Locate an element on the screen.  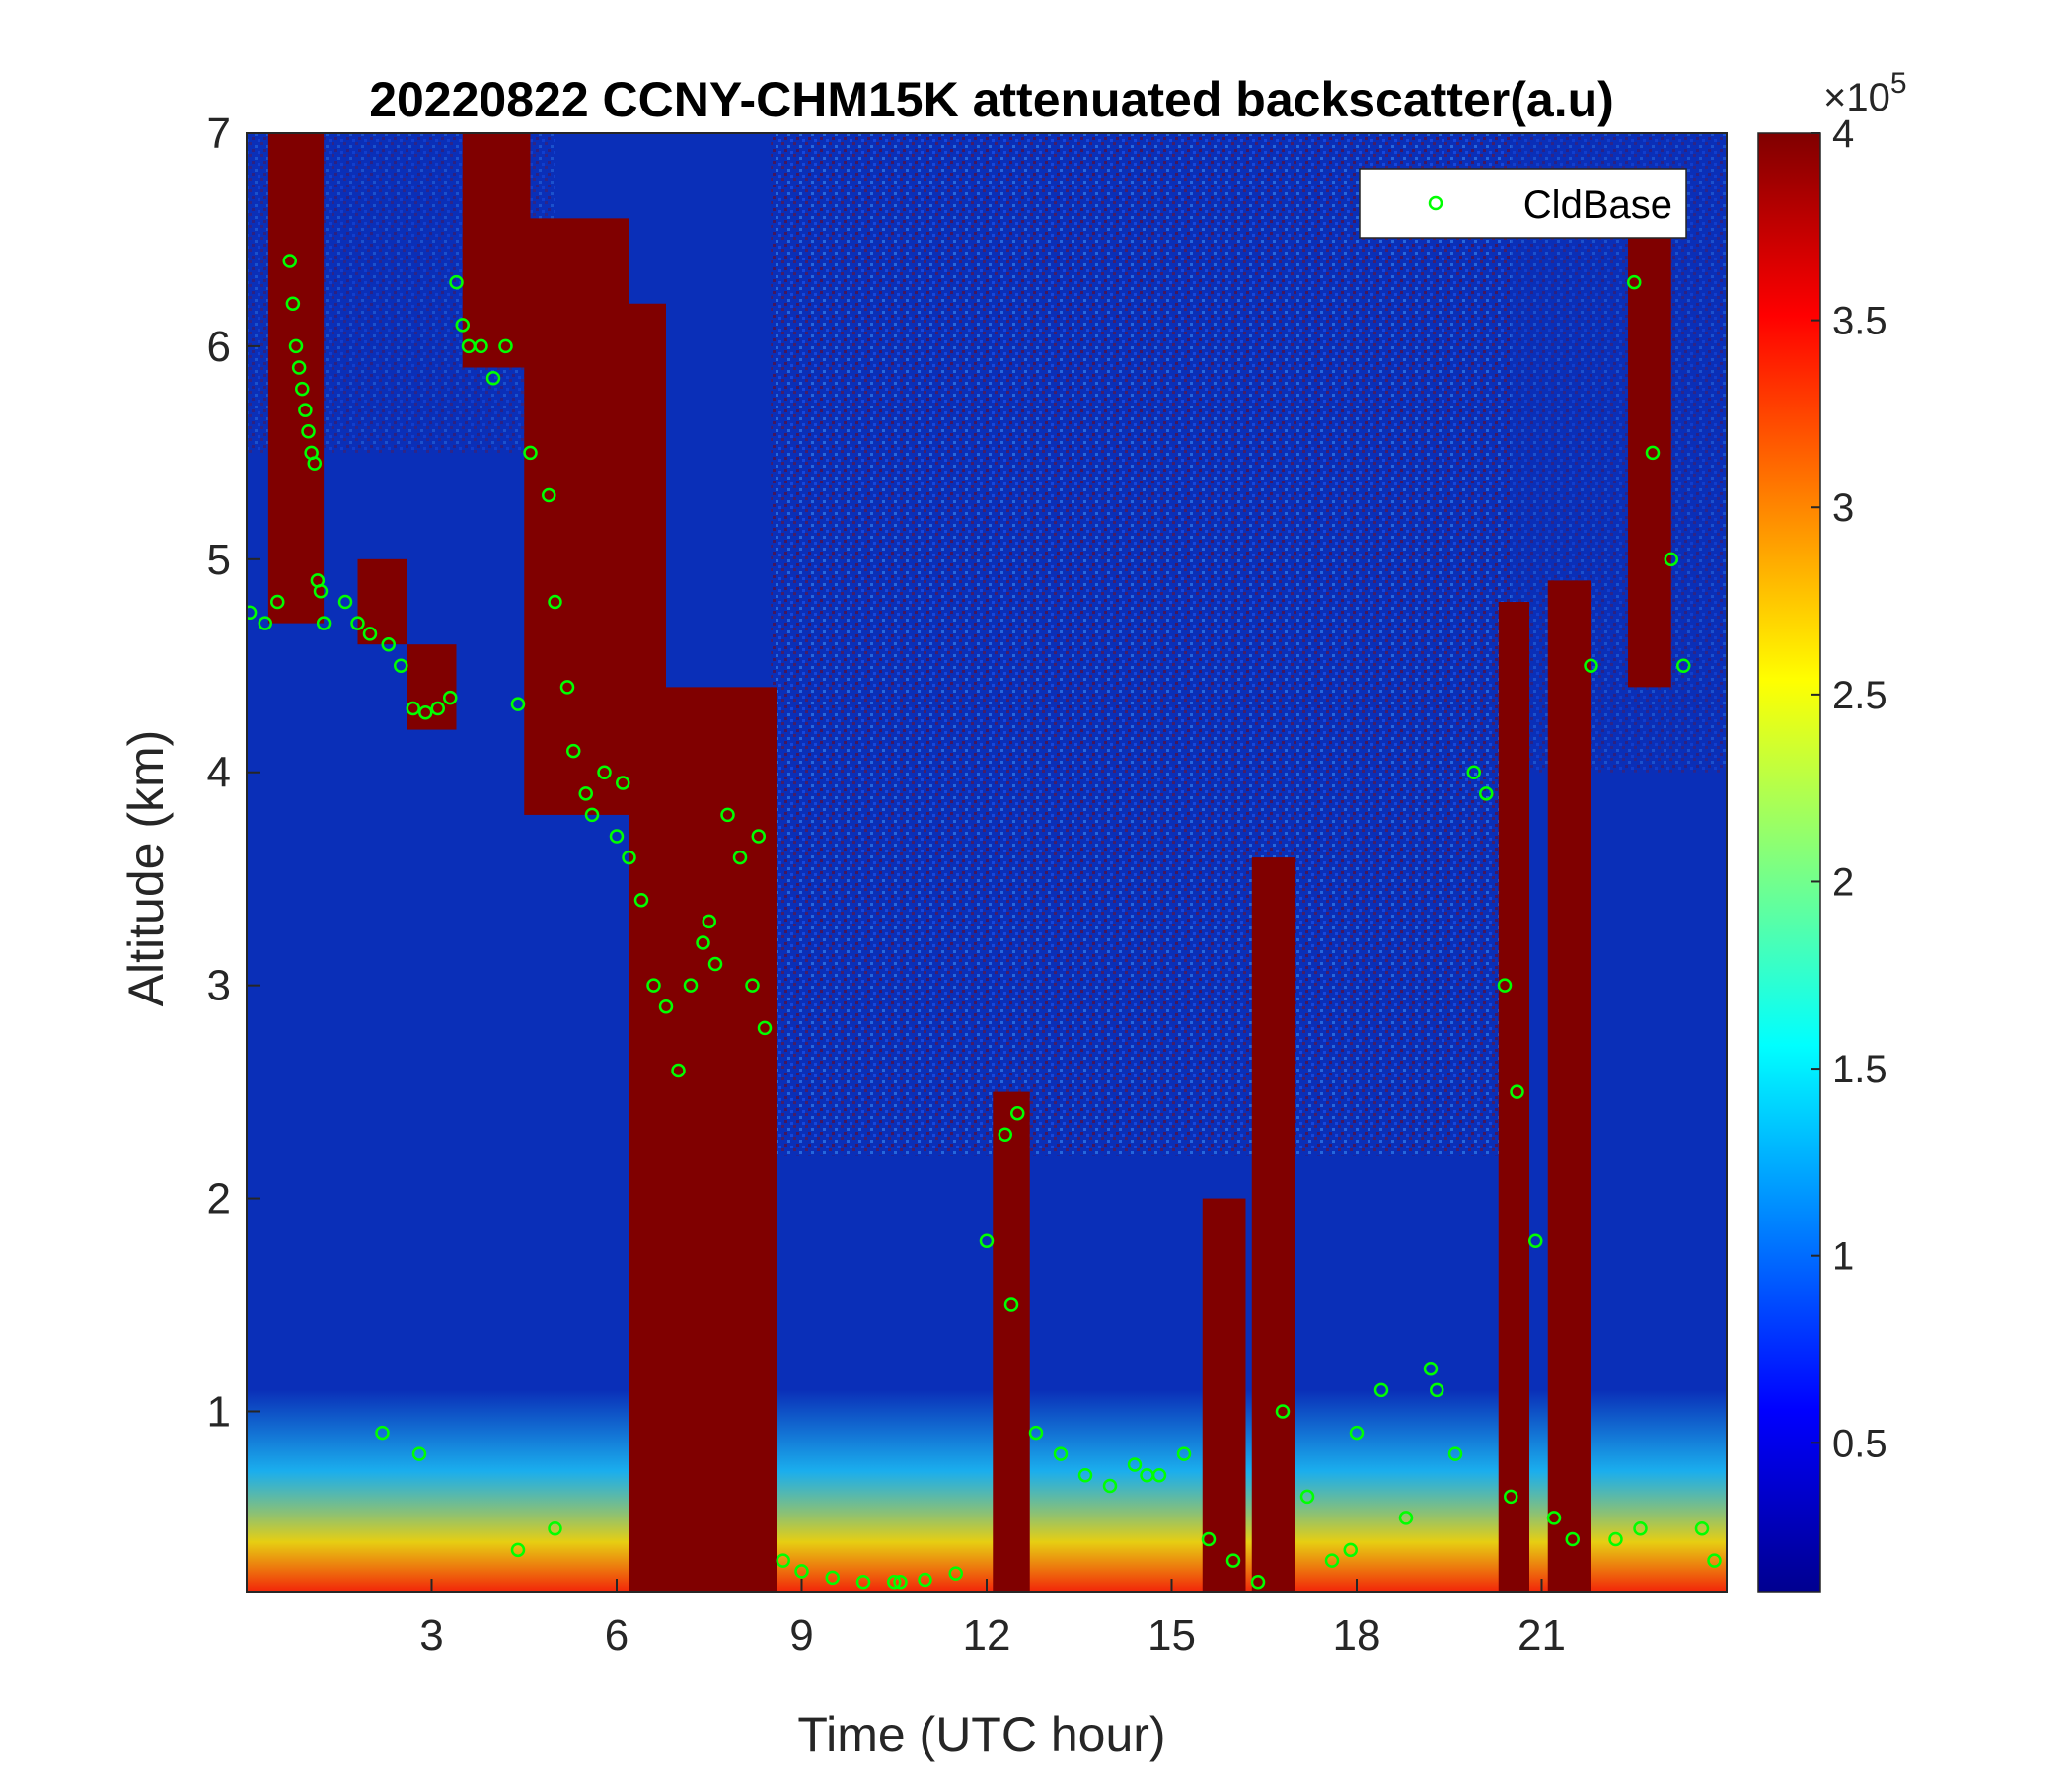
x-tick-label: 15 is located at coordinates (1172, 1636).